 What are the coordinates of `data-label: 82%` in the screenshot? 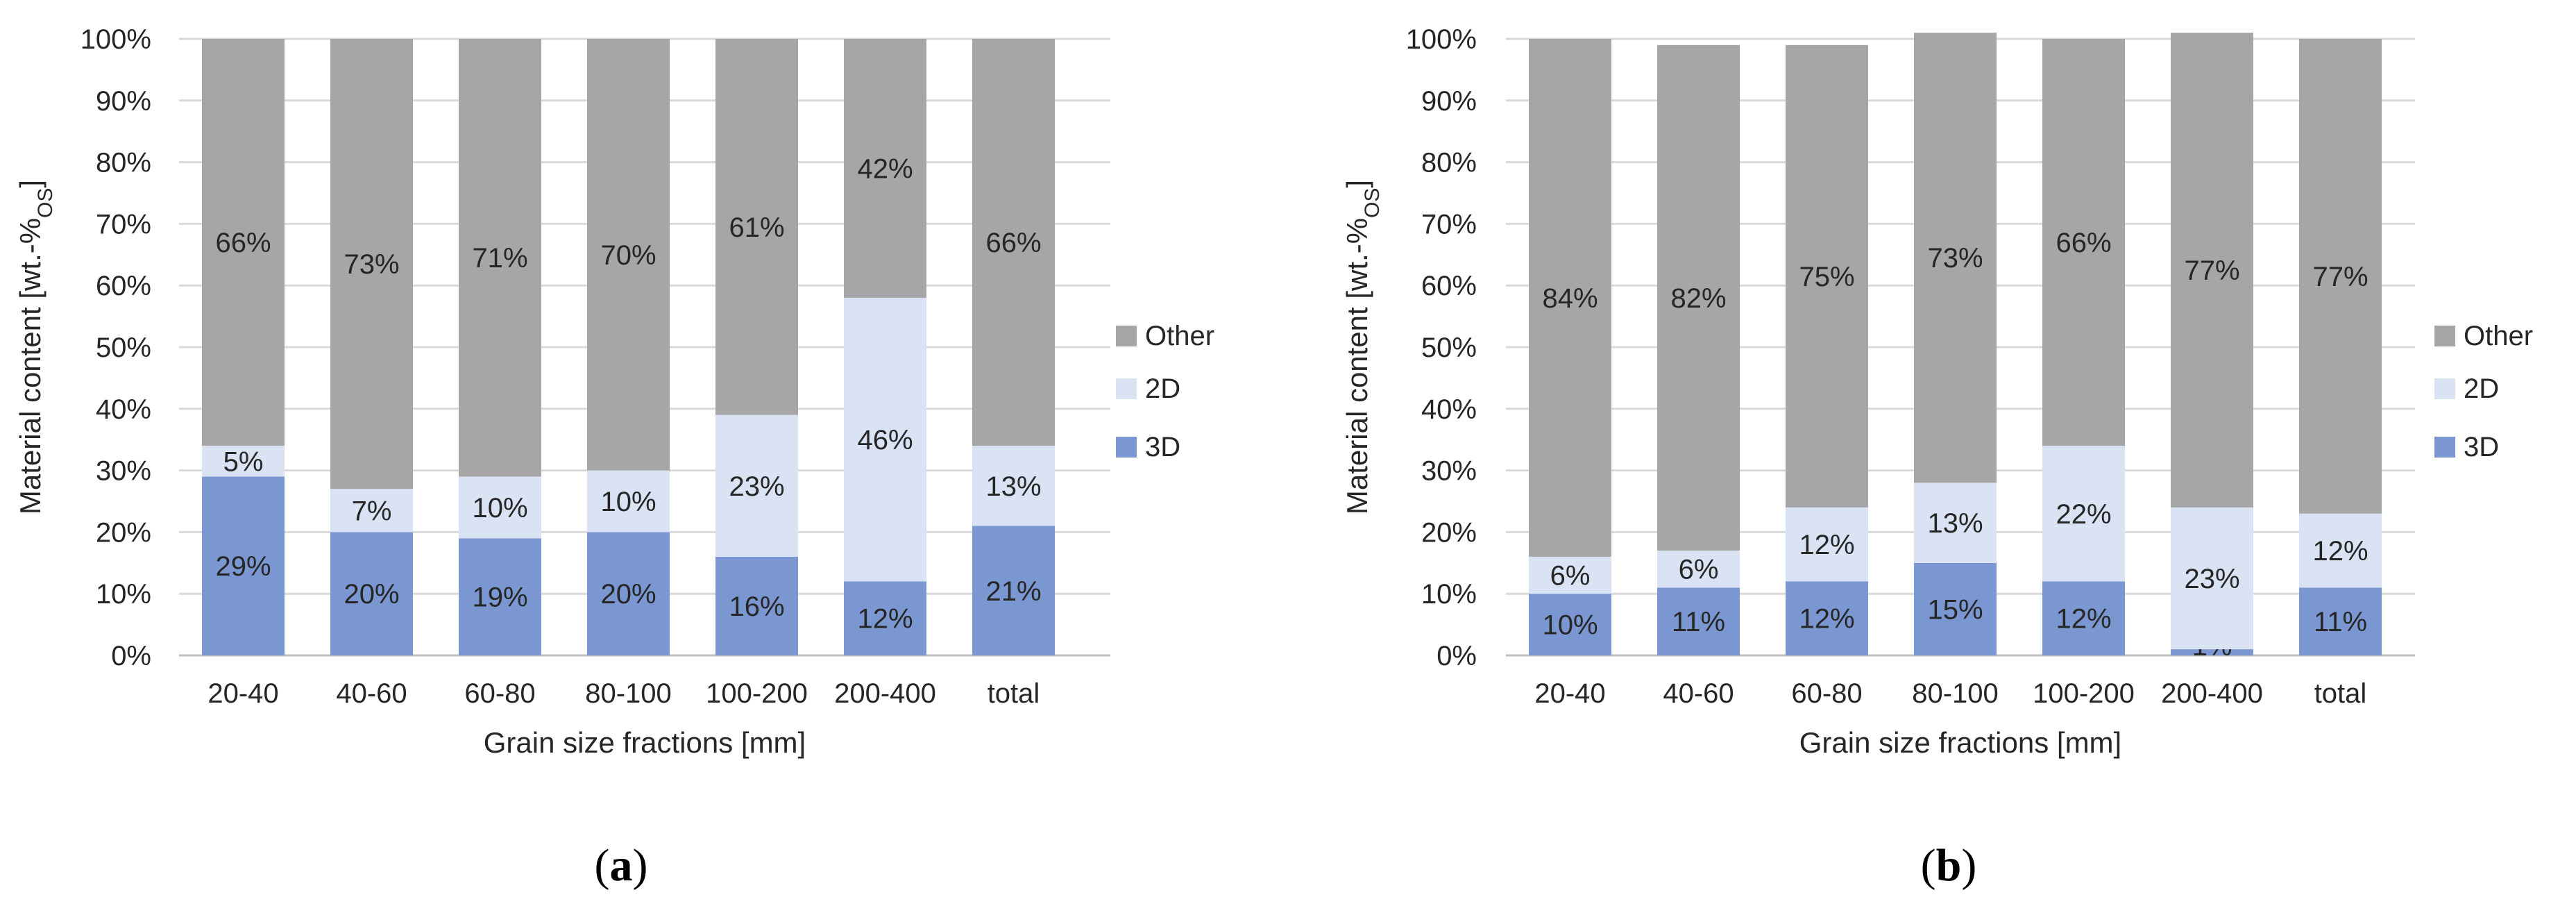 It's located at (1698, 298).